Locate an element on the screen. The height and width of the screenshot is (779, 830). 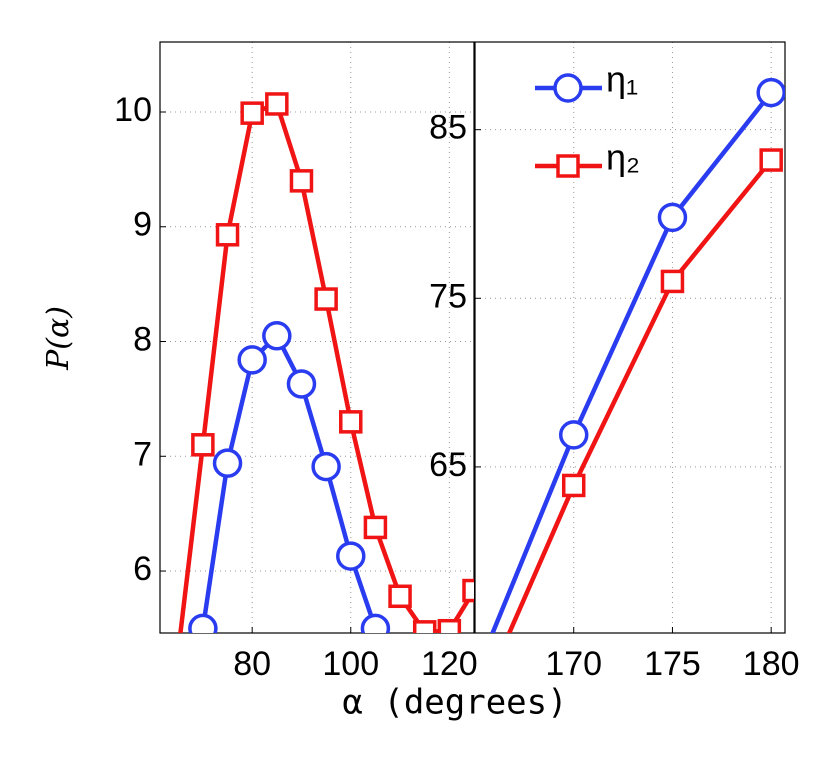
series-line is located at coordinates (289, 481).